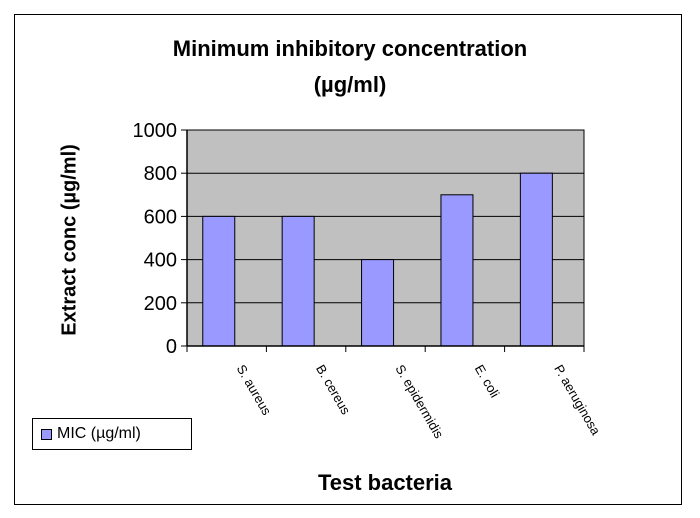 Image resolution: width=700 pixels, height=518 pixels. I want to click on x-tick-label: B. cereus, so click(333, 389).